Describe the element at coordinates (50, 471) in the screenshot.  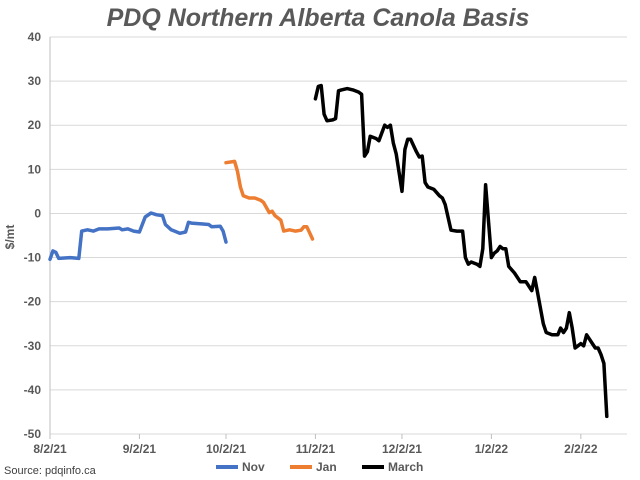
I see `source-note: Source: pdqinfo.ca` at that location.